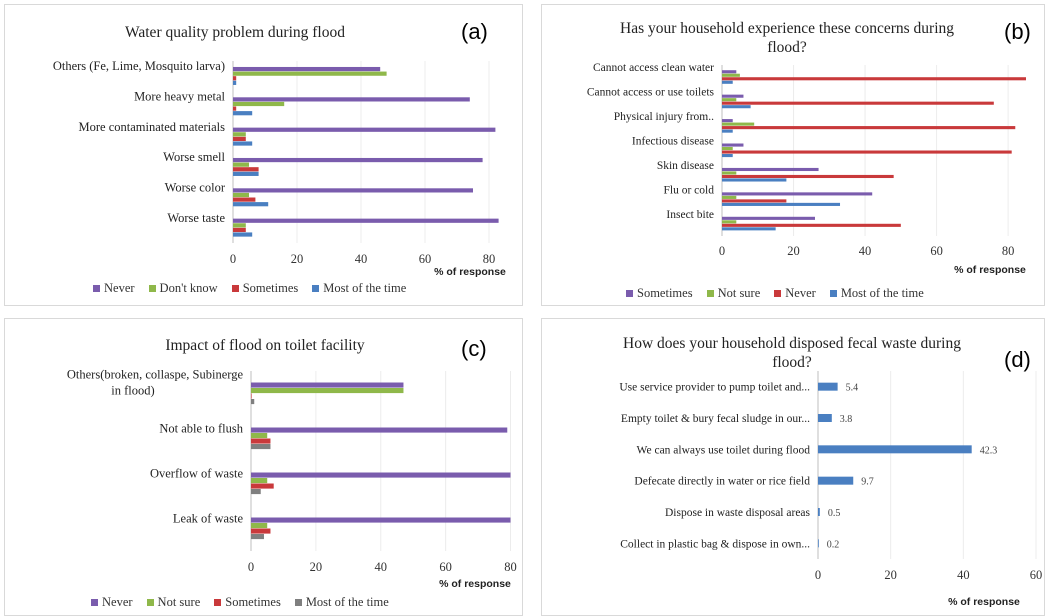  What do you see at coordinates (244, 199) in the screenshot?
I see `bar-sometimes-worse-color` at bounding box center [244, 199].